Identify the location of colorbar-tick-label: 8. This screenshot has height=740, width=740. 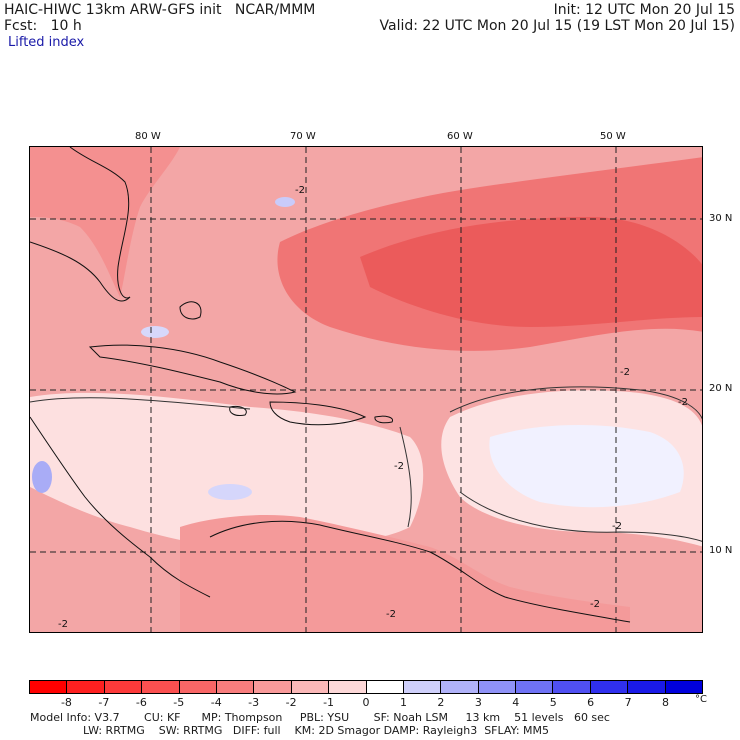
(666, 702).